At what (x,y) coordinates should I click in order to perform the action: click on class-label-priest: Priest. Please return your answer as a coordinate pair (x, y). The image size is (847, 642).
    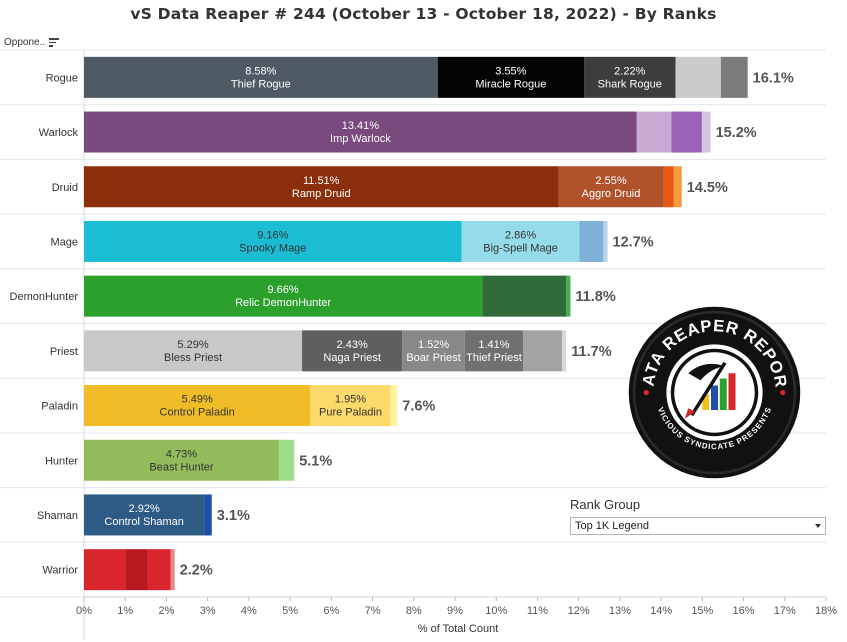
    Looking at the image, I should click on (64, 352).